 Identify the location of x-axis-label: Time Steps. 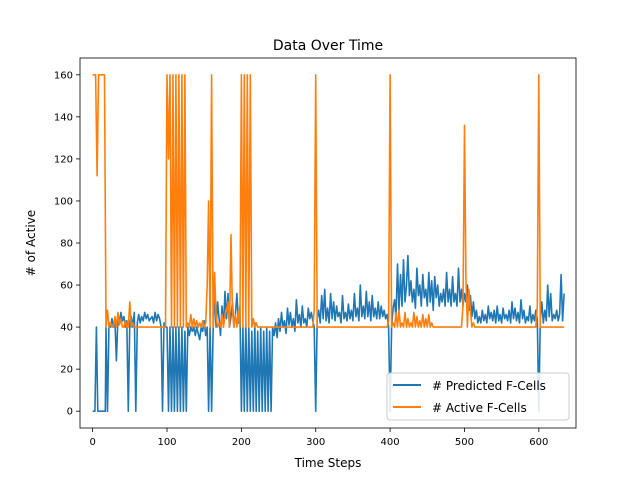
(328, 463).